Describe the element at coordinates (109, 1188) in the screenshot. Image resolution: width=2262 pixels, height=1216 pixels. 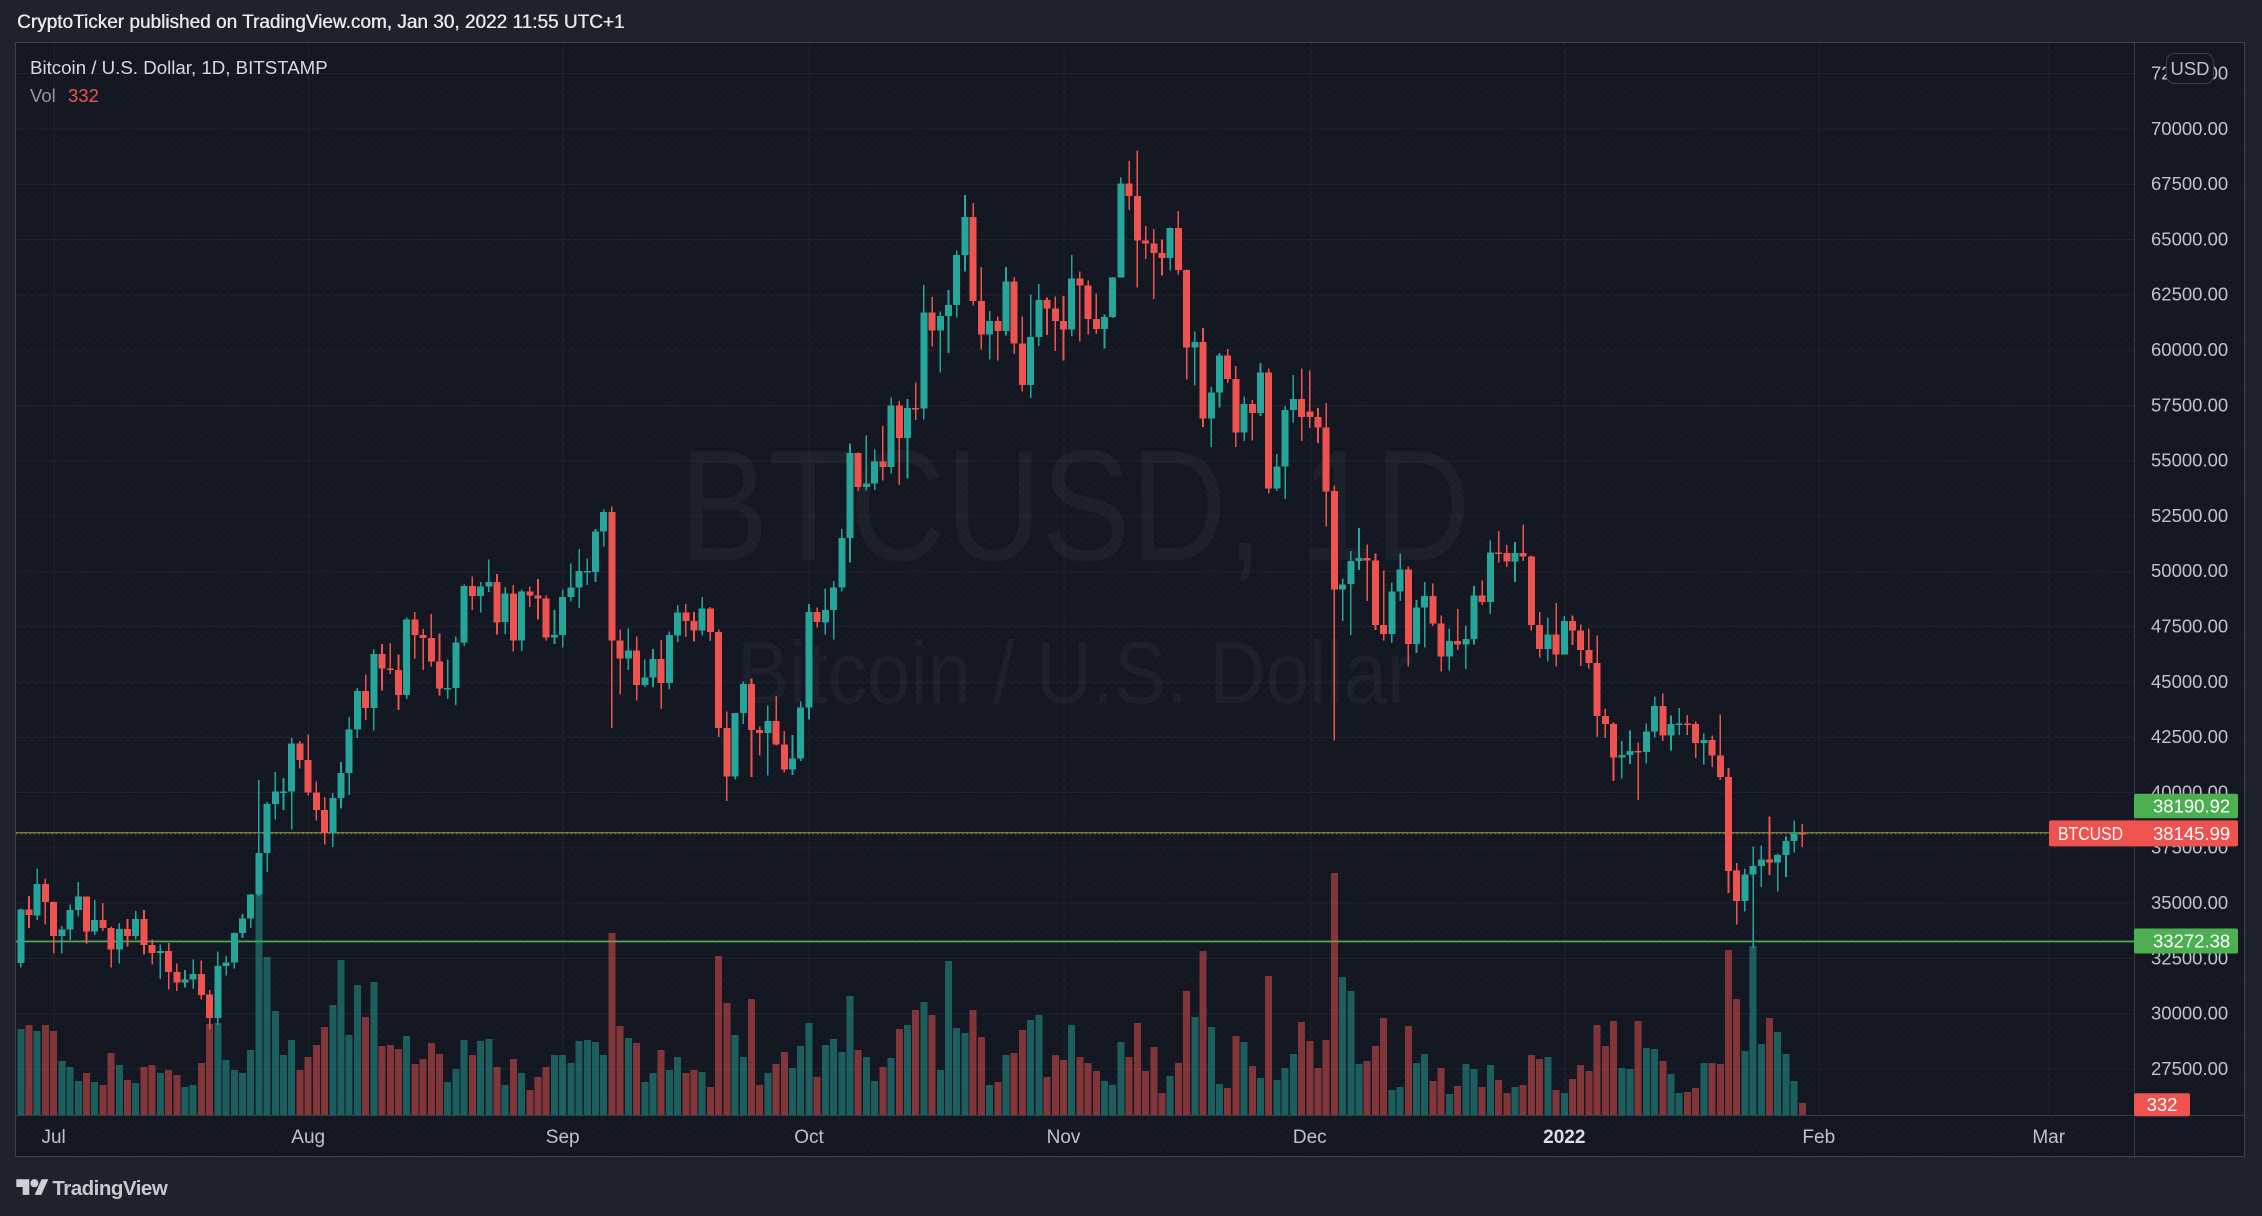
I see `svg-text: TradingView` at that location.